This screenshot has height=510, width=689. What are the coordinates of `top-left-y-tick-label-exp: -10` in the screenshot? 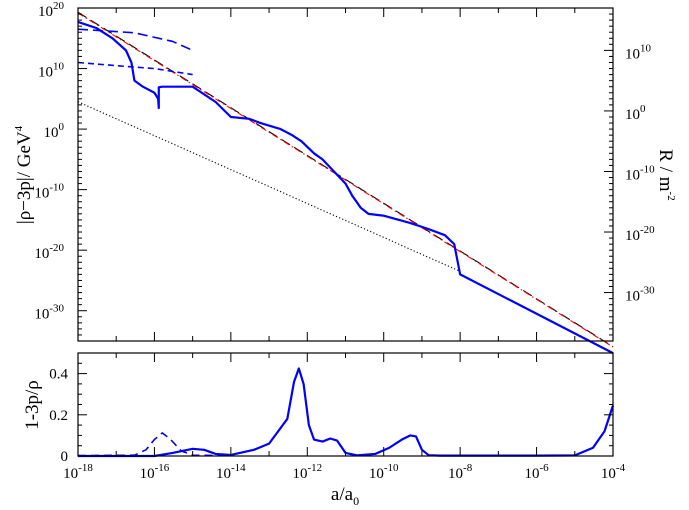 It's located at (56, 188).